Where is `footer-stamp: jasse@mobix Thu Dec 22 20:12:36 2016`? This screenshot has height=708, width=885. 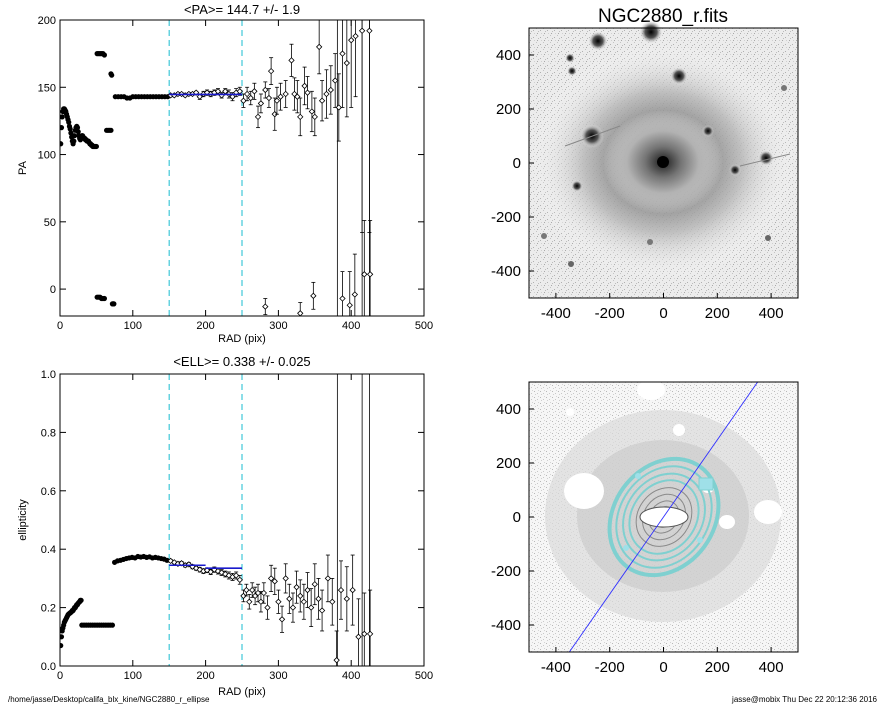 footer-stamp: jasse@mobix Thu Dec 22 20:12:36 2016 is located at coordinates (804, 699).